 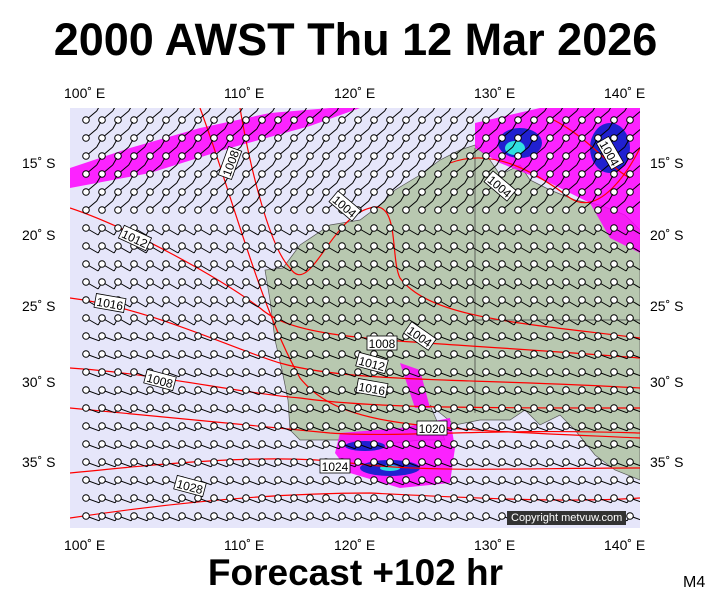 I want to click on isobar-label: 1008, so click(x=382, y=343).